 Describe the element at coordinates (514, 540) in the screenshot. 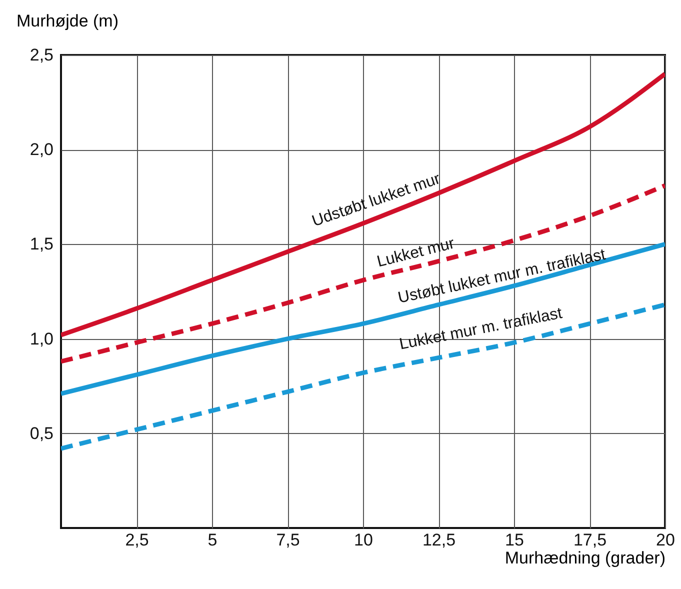

I see `x-tick-label: 15` at that location.